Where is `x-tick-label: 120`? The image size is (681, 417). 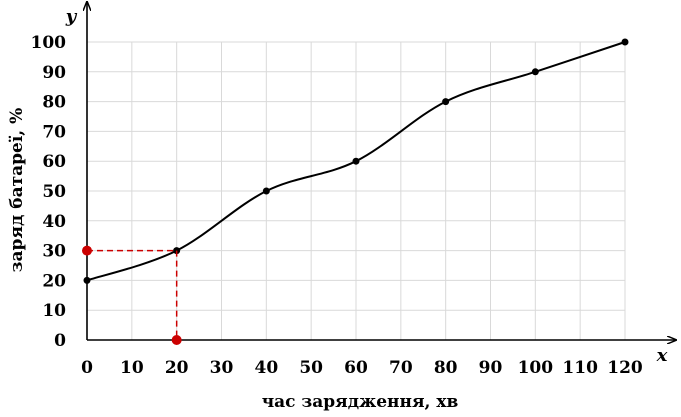 x-tick-label: 120 is located at coordinates (625, 368).